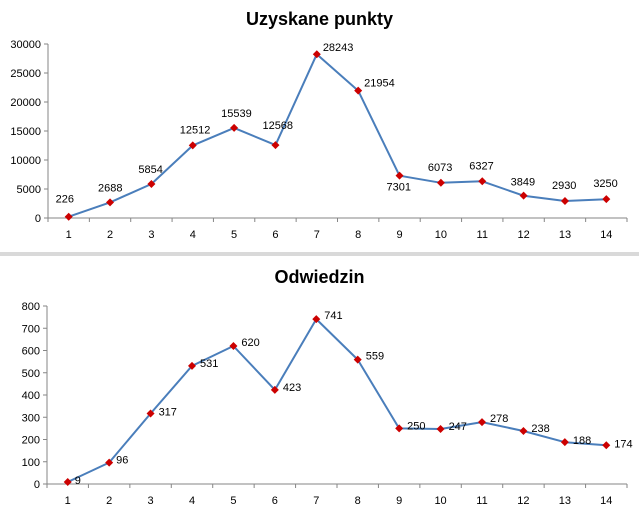 This screenshot has height=512, width=639. Describe the element at coordinates (416, 426) in the screenshot. I see `data-label: 250` at that location.